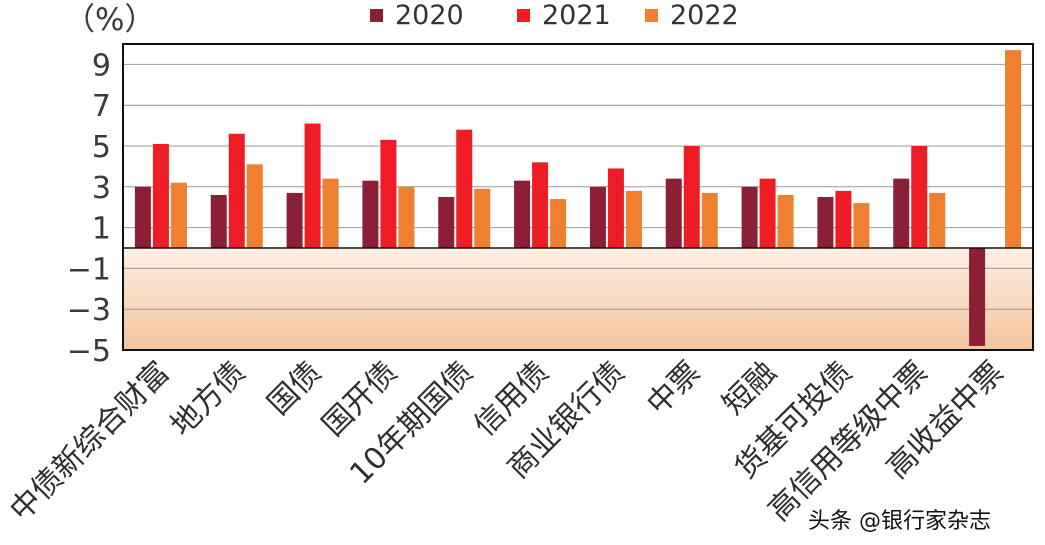  I want to click on y-tick-label: −1, so click(89, 269).